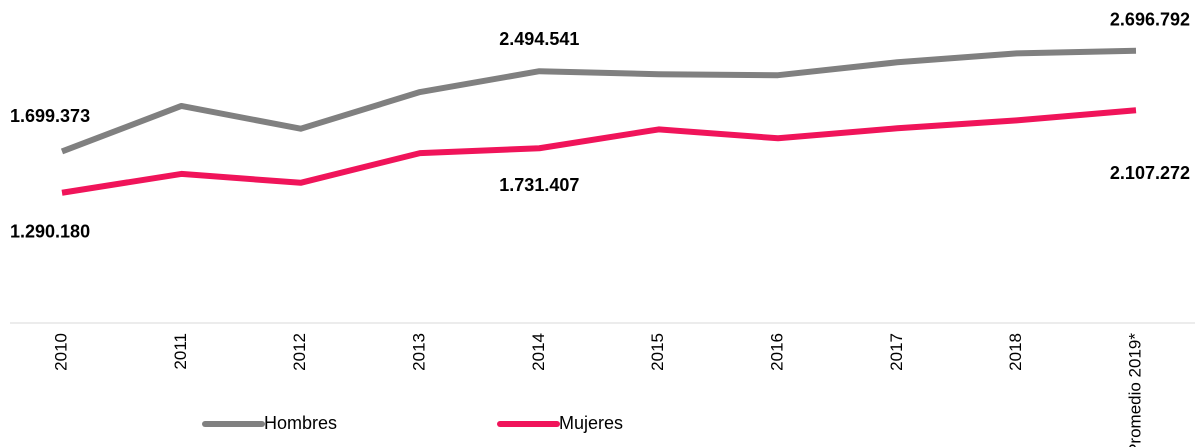 The height and width of the screenshot is (447, 1195). Describe the element at coordinates (538, 352) in the screenshot. I see `x-tick-label: 2014` at that location.